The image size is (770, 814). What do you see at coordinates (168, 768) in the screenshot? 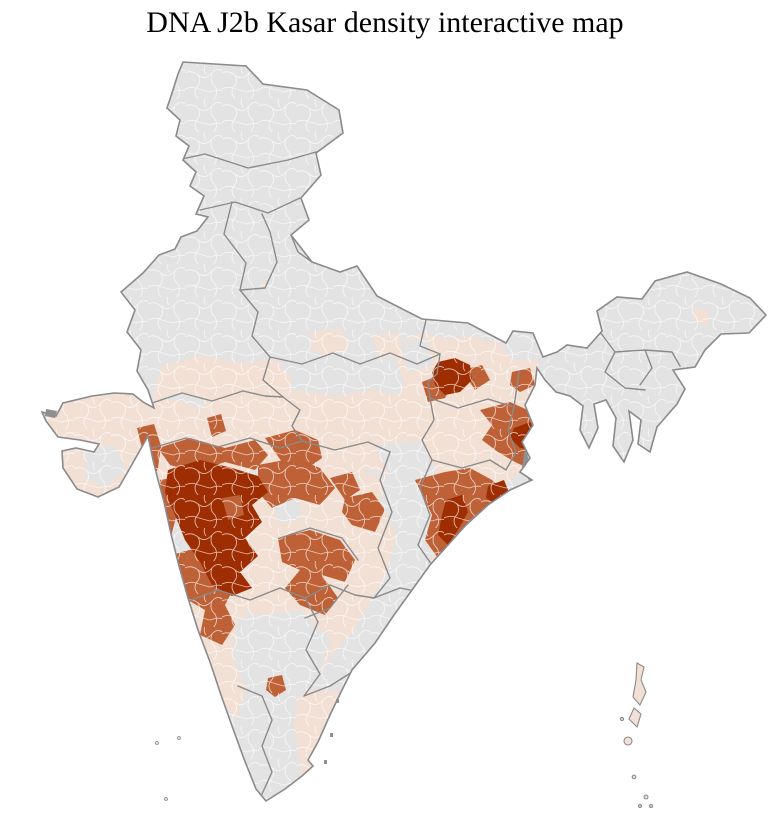
I see `lakshadweep-islands` at bounding box center [168, 768].